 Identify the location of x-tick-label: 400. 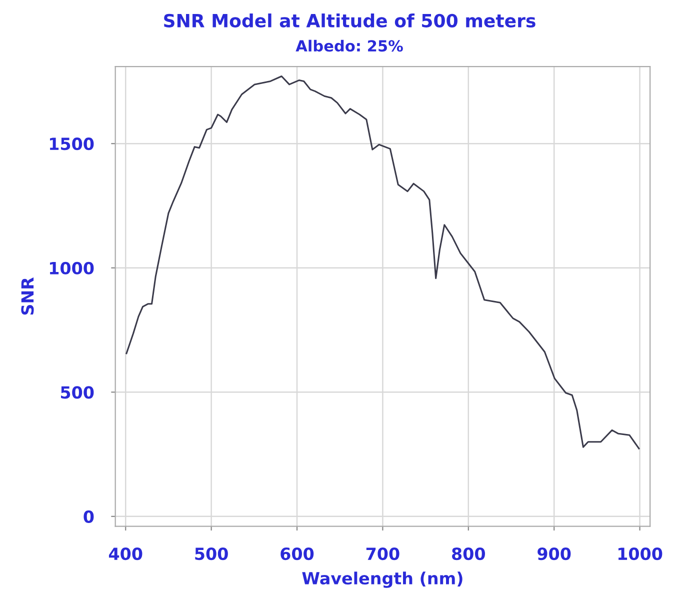
(125, 553).